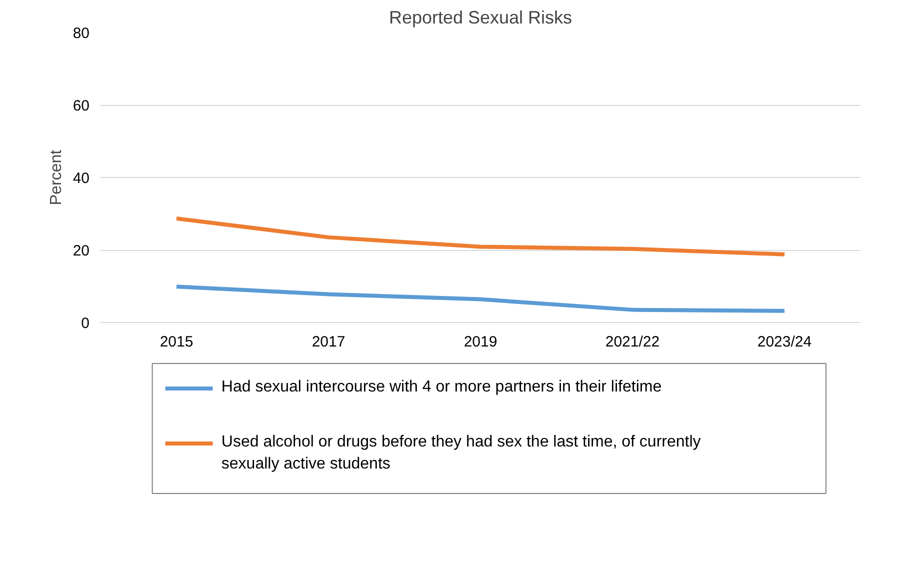  I want to click on x-tick-label: 2015, so click(177, 342).